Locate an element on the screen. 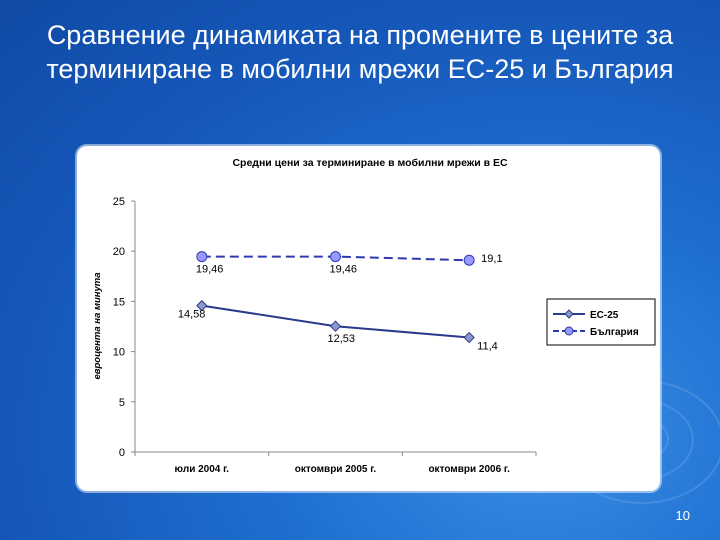 Image resolution: width=720 pixels, height=540 pixels. legend-marker-circle is located at coordinates (569, 331).